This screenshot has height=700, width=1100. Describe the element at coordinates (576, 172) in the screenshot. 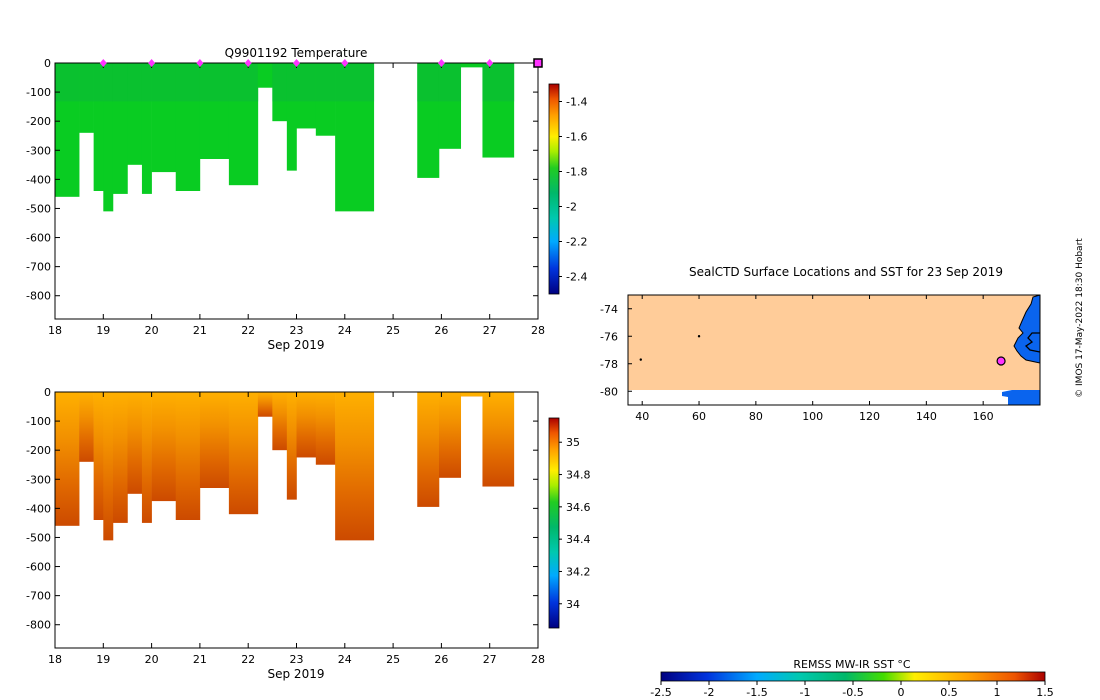

I see `temperature-colorbar-tick-label: -1.8` at that location.